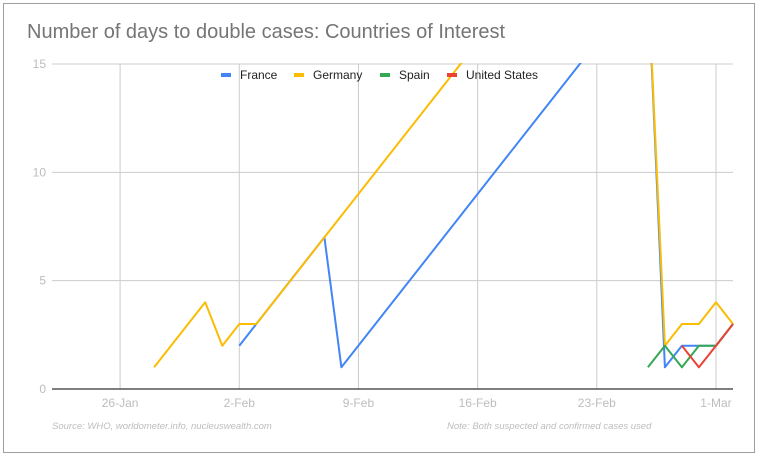  What do you see at coordinates (299, 75) in the screenshot?
I see `legend-swatch-germany` at bounding box center [299, 75].